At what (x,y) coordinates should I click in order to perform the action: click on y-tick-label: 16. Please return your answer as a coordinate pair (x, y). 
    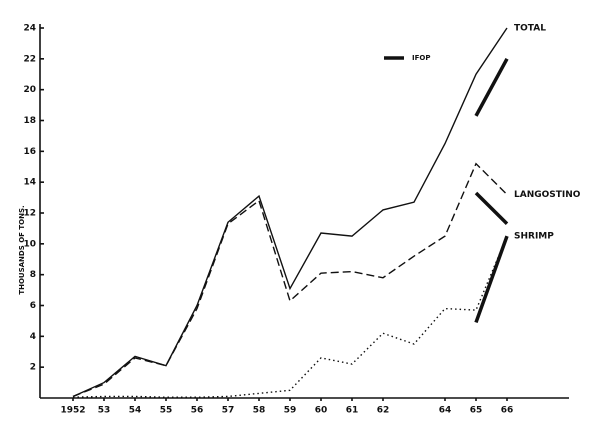
    Looking at the image, I should click on (29, 152).